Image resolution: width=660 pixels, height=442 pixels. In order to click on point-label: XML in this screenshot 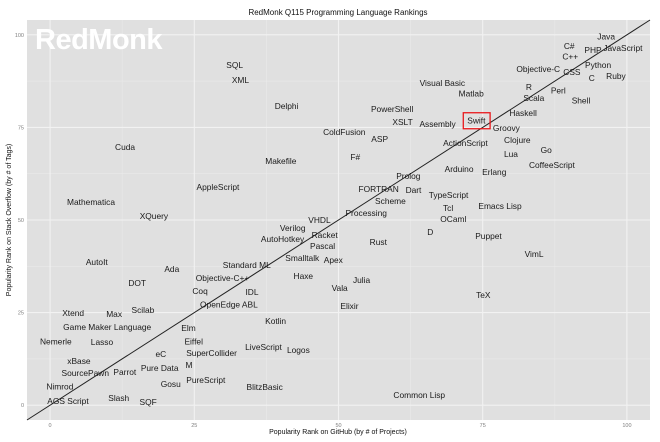, I will do `click(241, 80)`.